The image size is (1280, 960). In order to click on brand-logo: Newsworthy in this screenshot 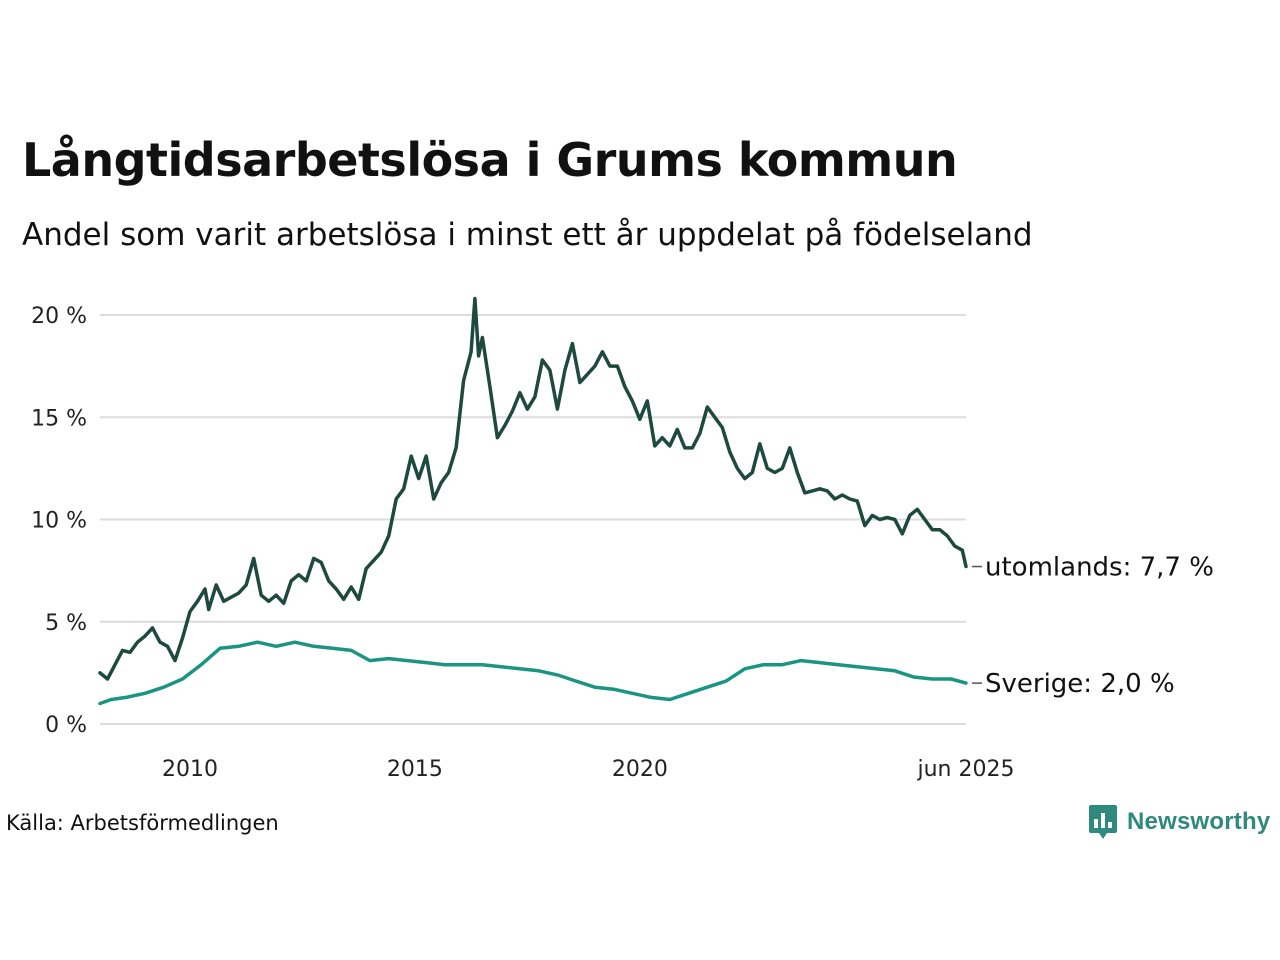, I will do `click(1179, 822)`.